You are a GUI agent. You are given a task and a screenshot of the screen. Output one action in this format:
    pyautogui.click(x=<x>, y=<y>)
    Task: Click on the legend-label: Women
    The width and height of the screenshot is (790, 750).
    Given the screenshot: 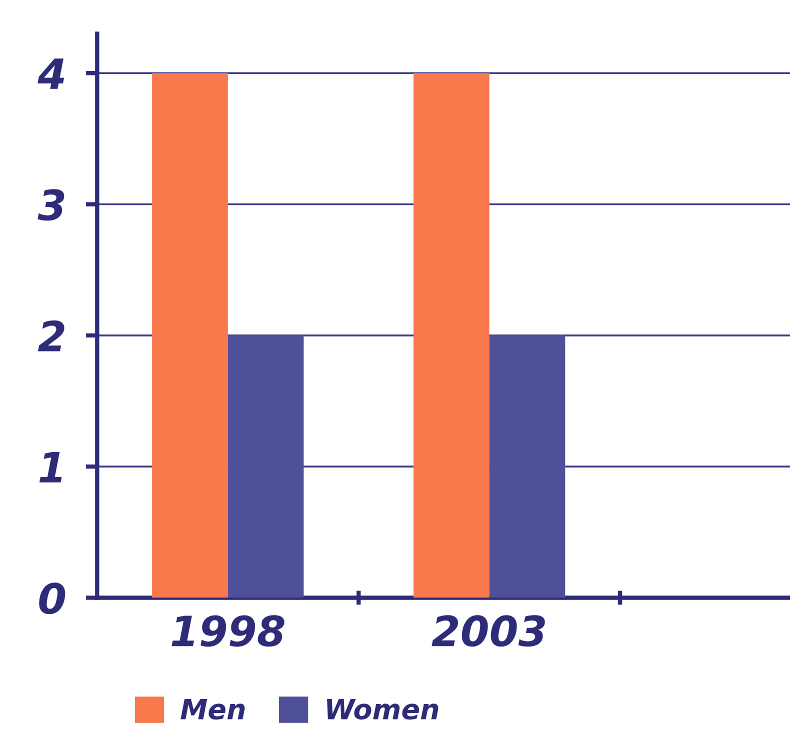 What is the action you would take?
    pyautogui.click(x=382, y=709)
    